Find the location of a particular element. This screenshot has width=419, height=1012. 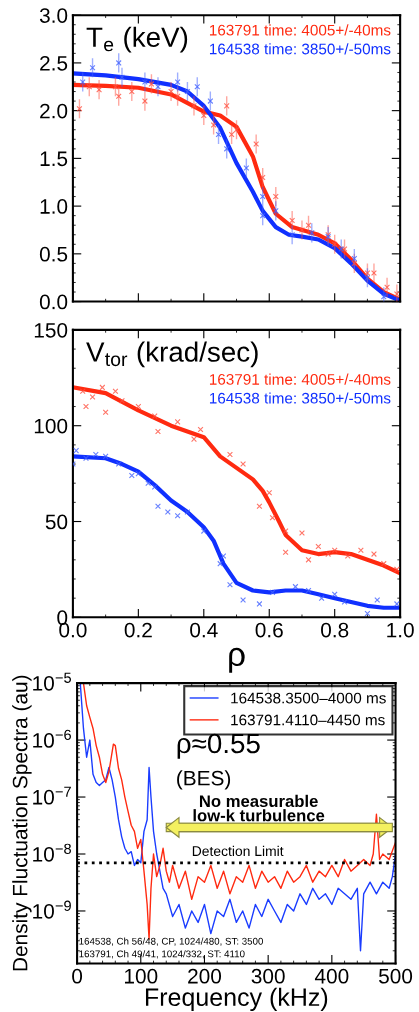

x-axis-title: ρ is located at coordinates (237, 660).